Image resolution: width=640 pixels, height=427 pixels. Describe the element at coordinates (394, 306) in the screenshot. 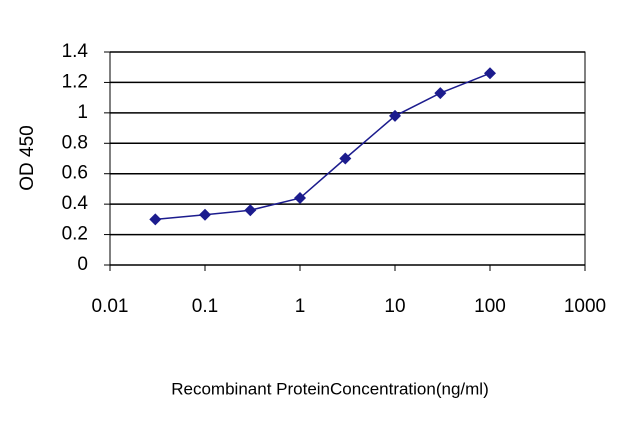

I see `x-tick-label: 10` at that location.